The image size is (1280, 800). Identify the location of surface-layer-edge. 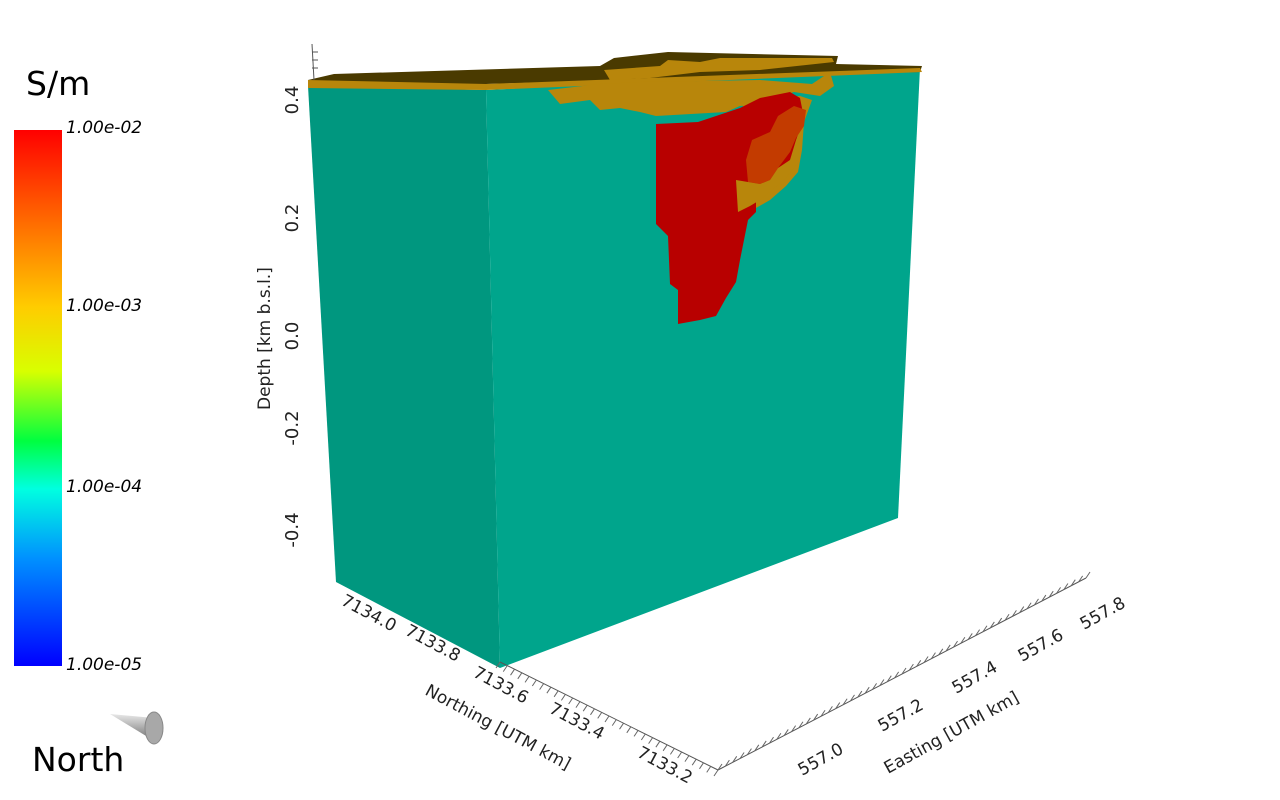
(615, 79).